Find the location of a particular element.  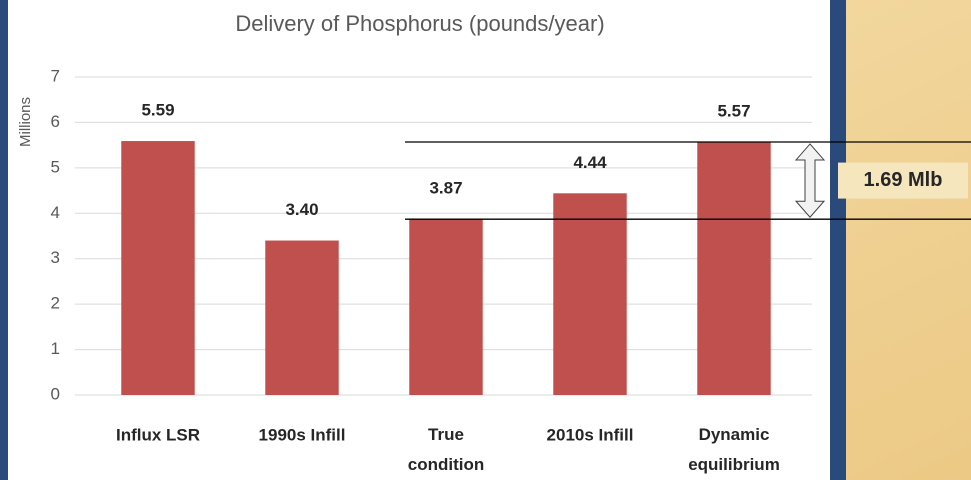

annotation: 1.69 Mlb is located at coordinates (903, 180).